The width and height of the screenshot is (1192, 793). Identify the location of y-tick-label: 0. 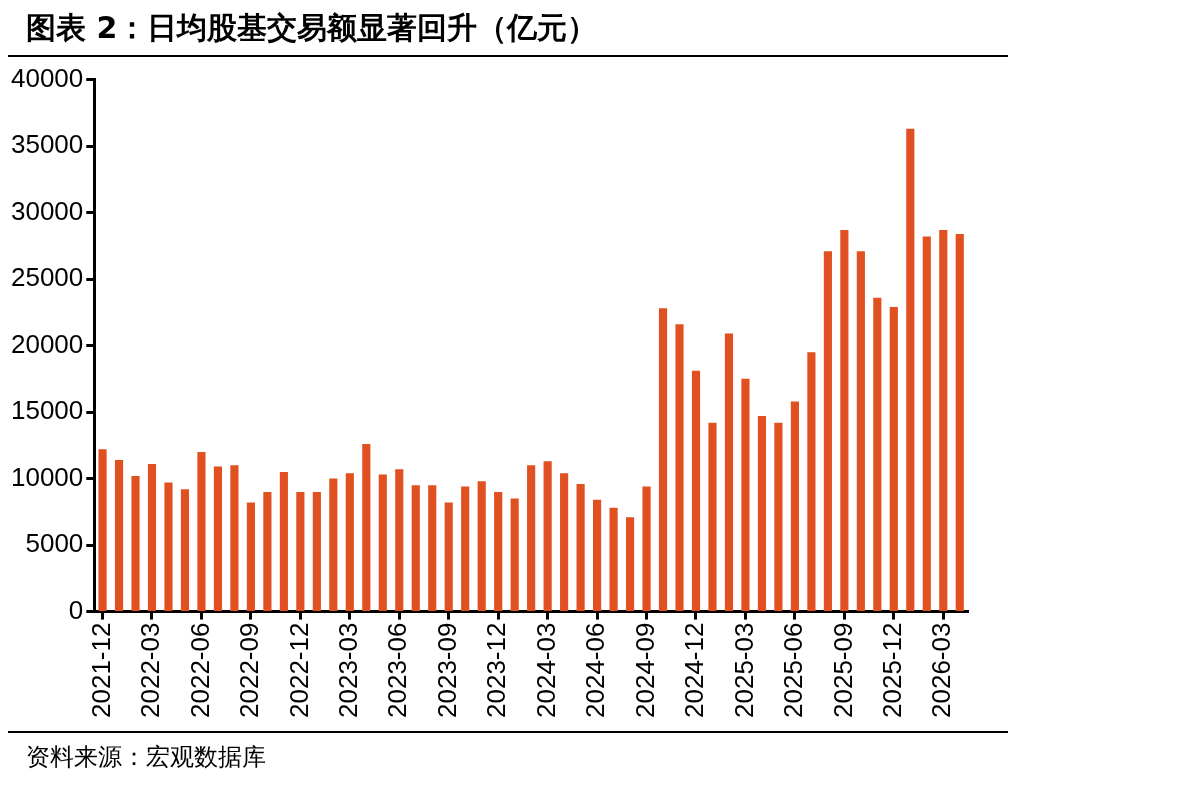
(76, 609).